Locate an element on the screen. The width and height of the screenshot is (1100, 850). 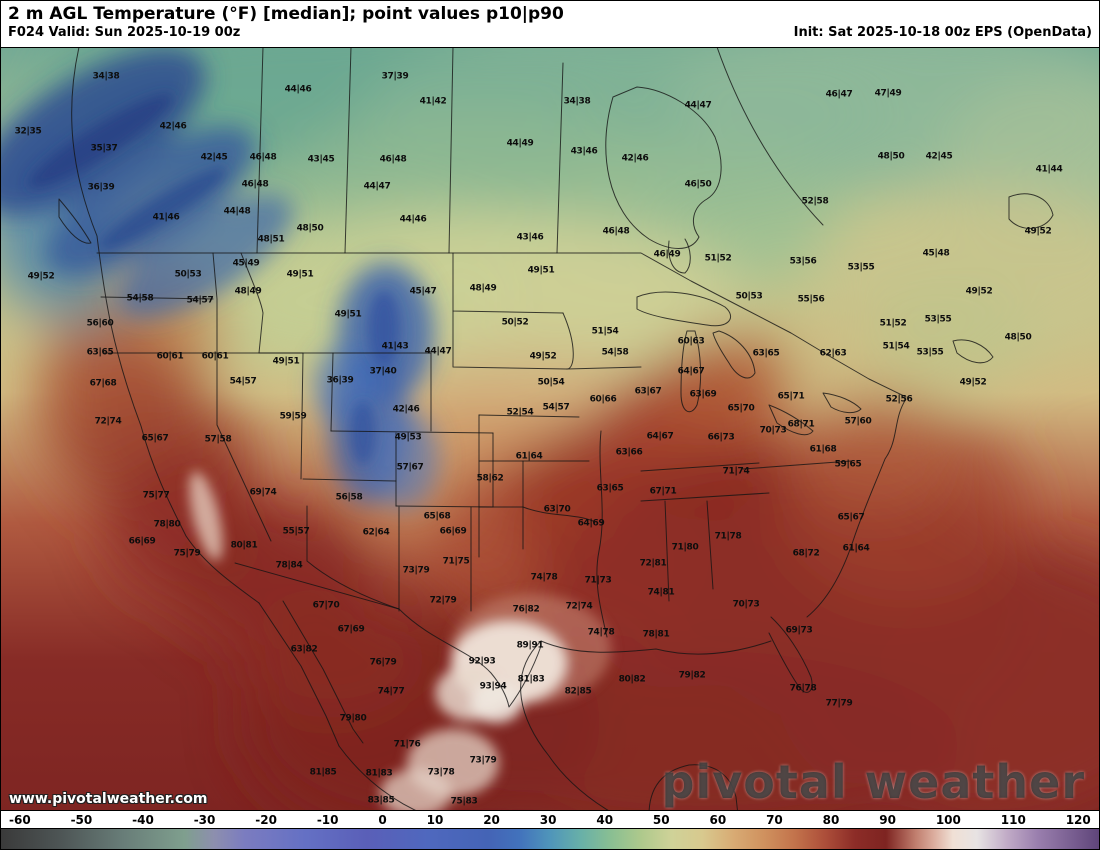
colorbar-tick-label: 20 is located at coordinates (491, 819).